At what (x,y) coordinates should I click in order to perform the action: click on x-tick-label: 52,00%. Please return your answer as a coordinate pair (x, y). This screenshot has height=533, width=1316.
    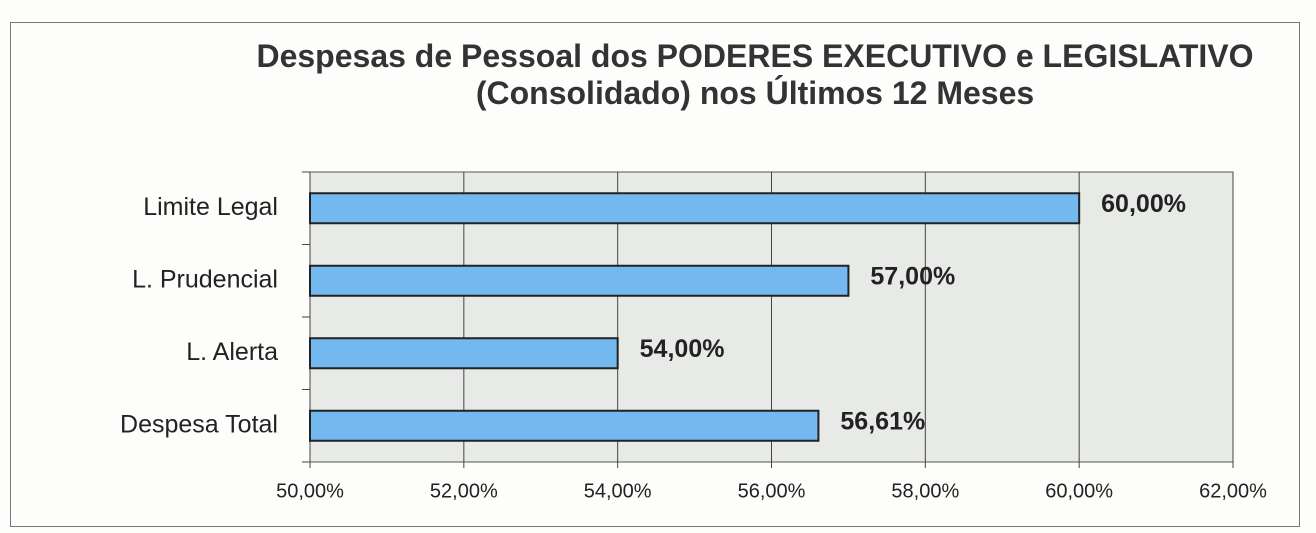
    Looking at the image, I should click on (464, 491).